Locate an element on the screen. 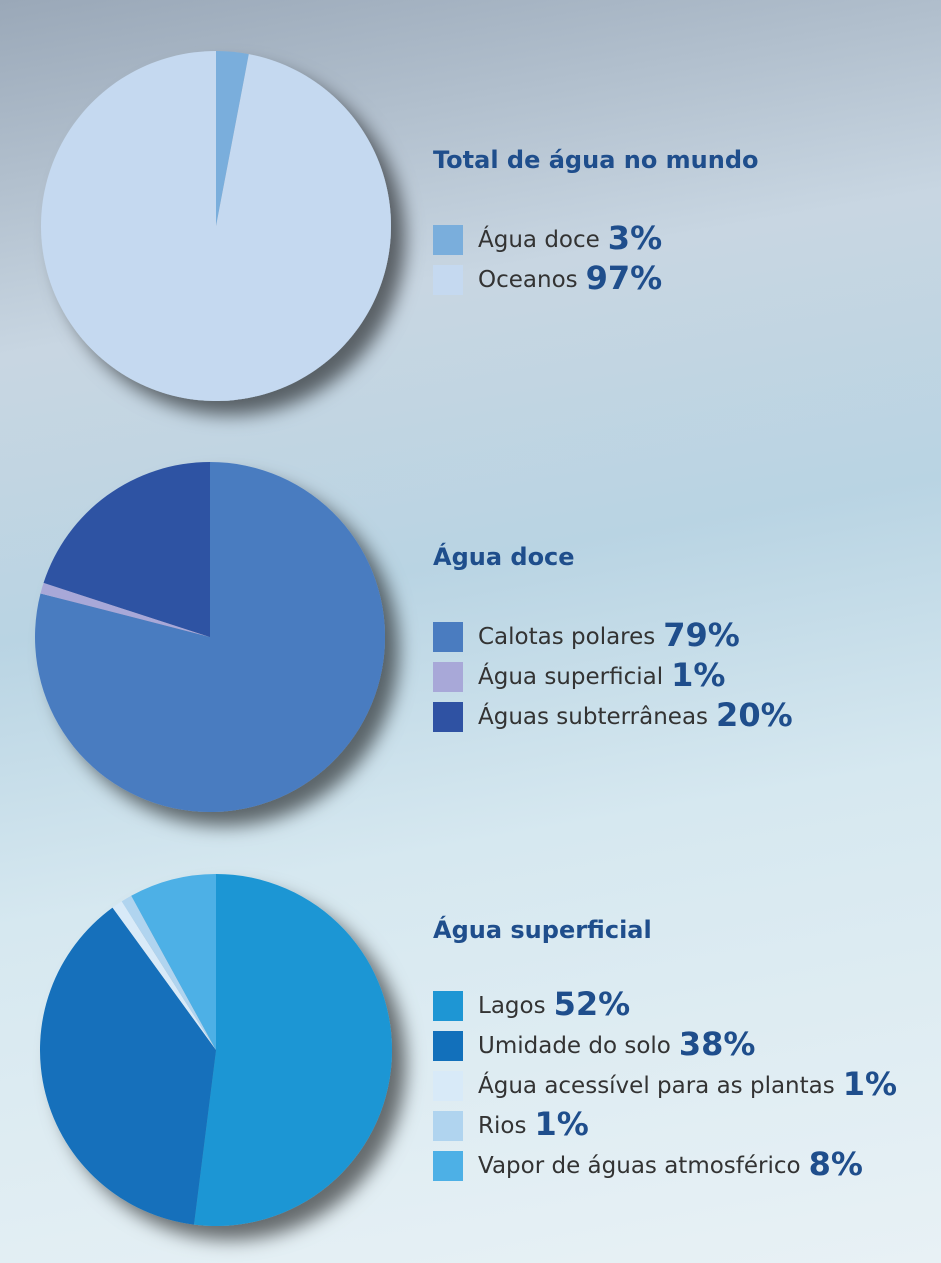 This screenshot has width=941, height=1263. legend-label: Calotas polares is located at coordinates (566, 637).